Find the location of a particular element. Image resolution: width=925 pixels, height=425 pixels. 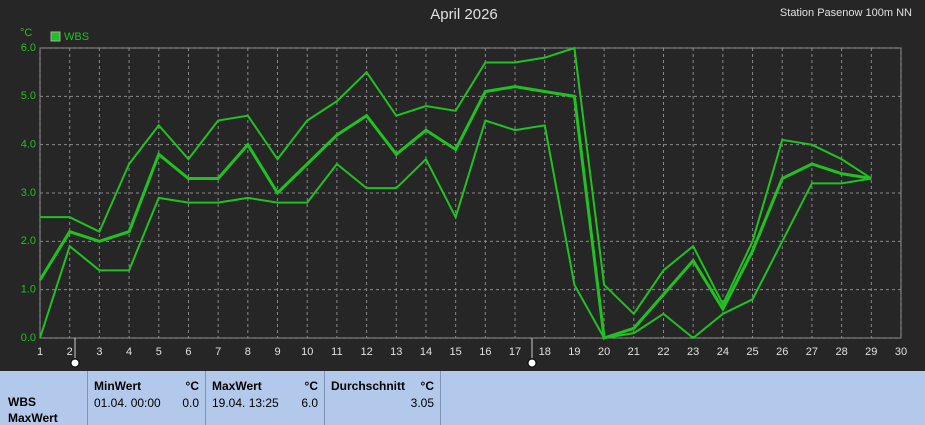

x-tick-label: 14 is located at coordinates (426, 352).